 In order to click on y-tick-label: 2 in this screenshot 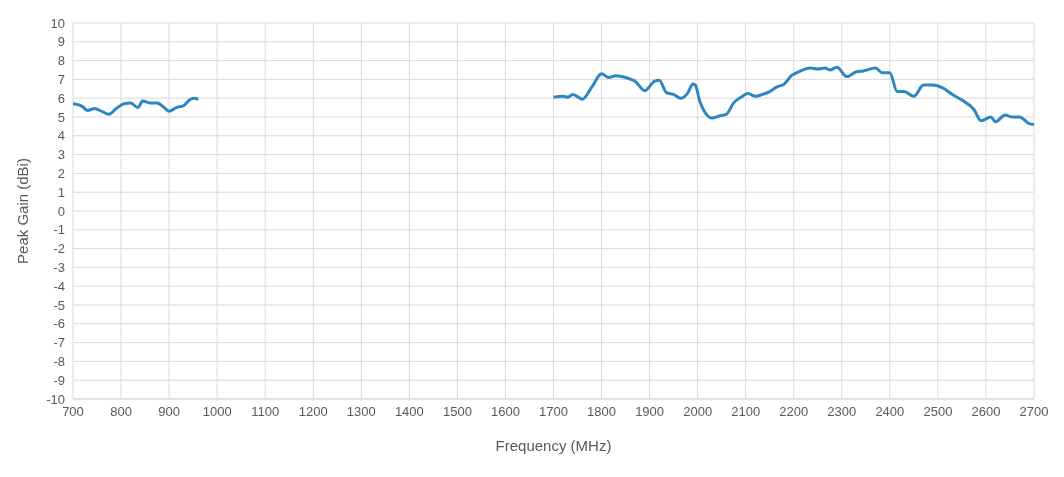, I will do `click(61, 174)`.